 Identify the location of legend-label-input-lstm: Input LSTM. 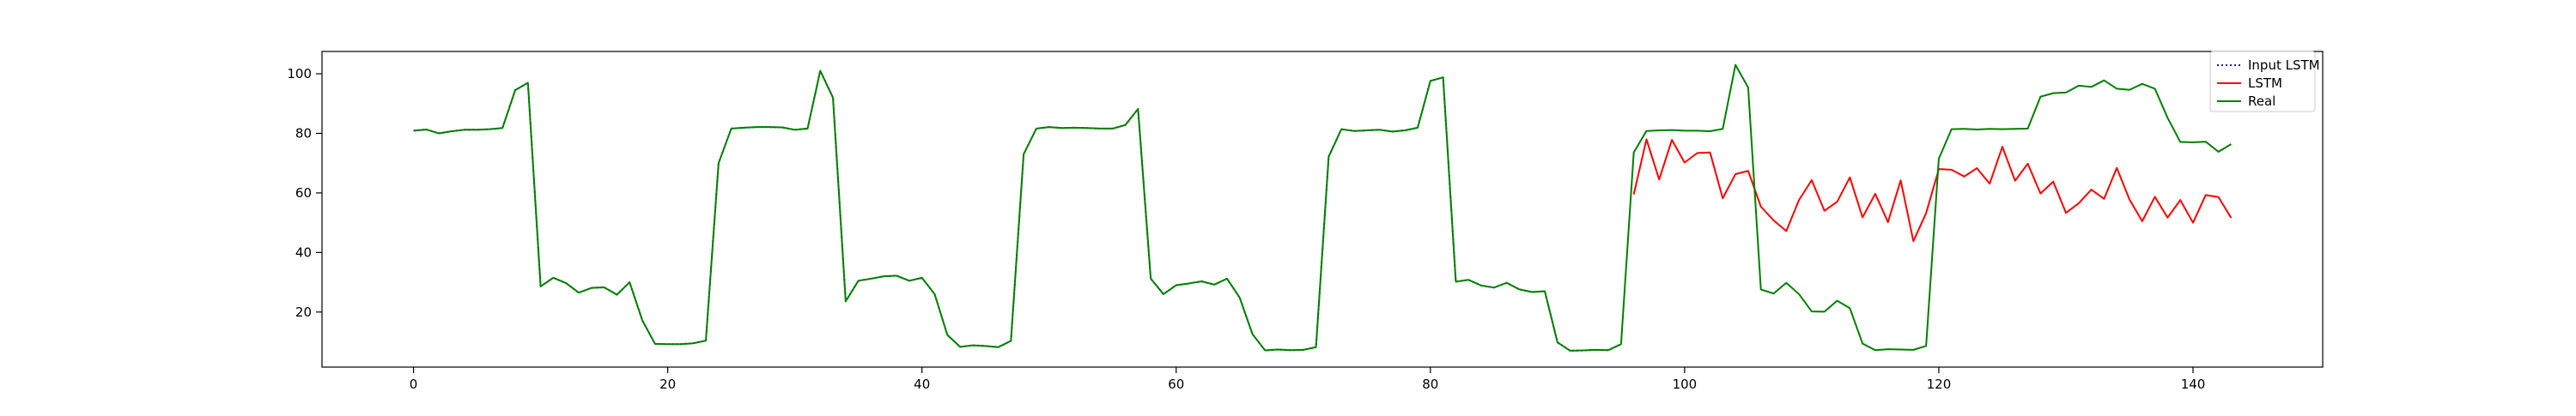
(2284, 65).